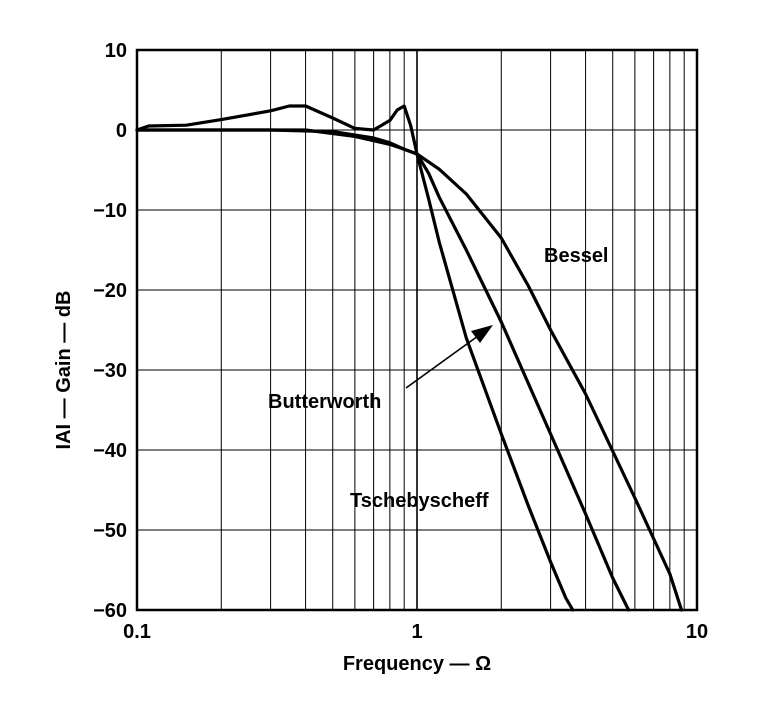 The height and width of the screenshot is (728, 782). I want to click on y-axis-title: IAI — Gain — dB, so click(64, 370).